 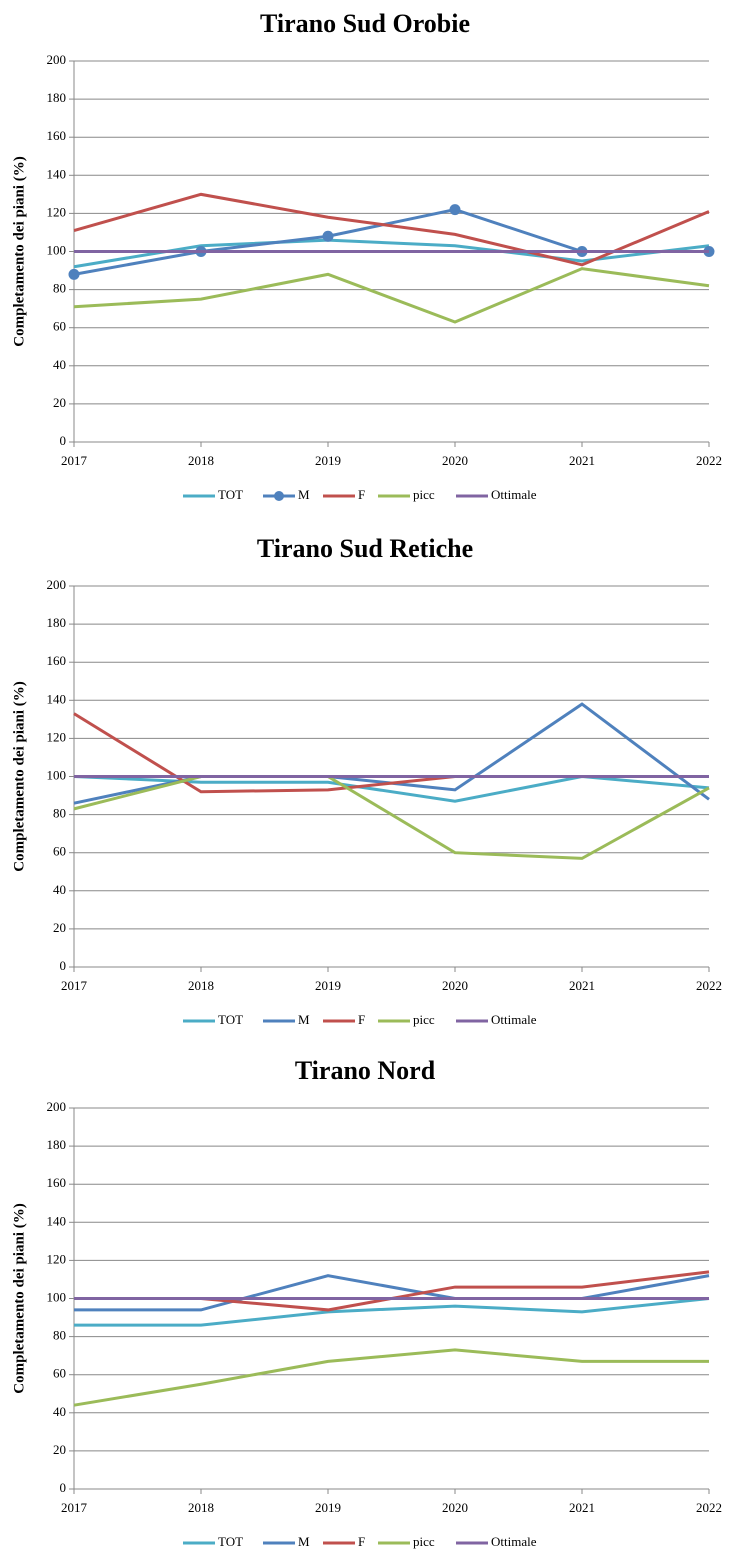 I want to click on chart-title: Tirano Sud Retiche, so click(x=365, y=548).